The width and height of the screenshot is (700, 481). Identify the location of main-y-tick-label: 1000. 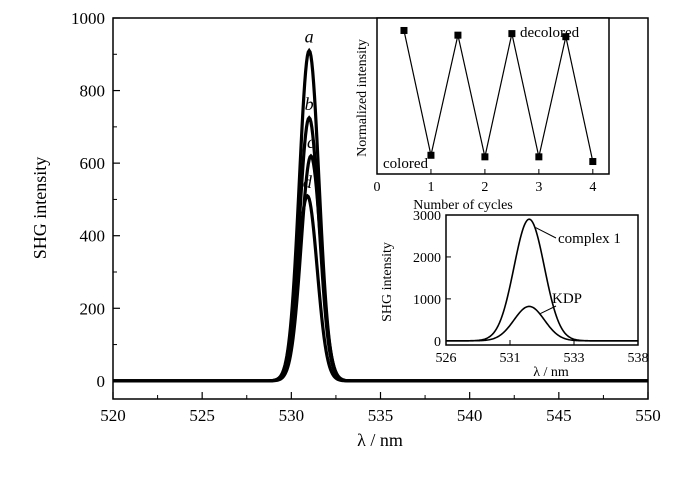
(88, 18).